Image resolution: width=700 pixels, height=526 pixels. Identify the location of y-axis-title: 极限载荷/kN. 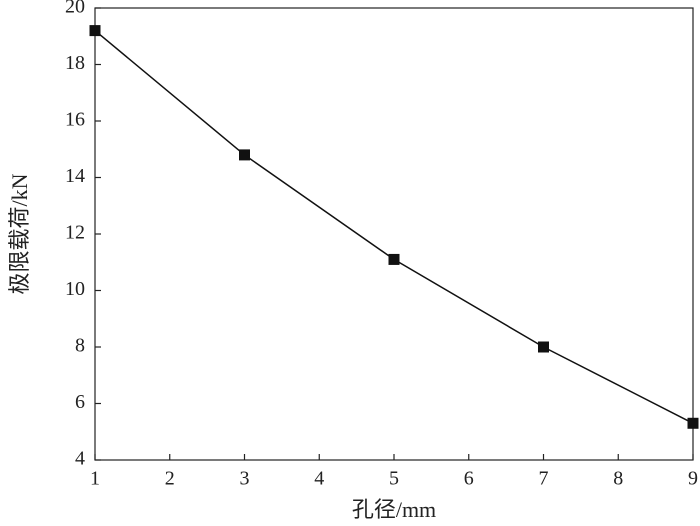
(19, 233).